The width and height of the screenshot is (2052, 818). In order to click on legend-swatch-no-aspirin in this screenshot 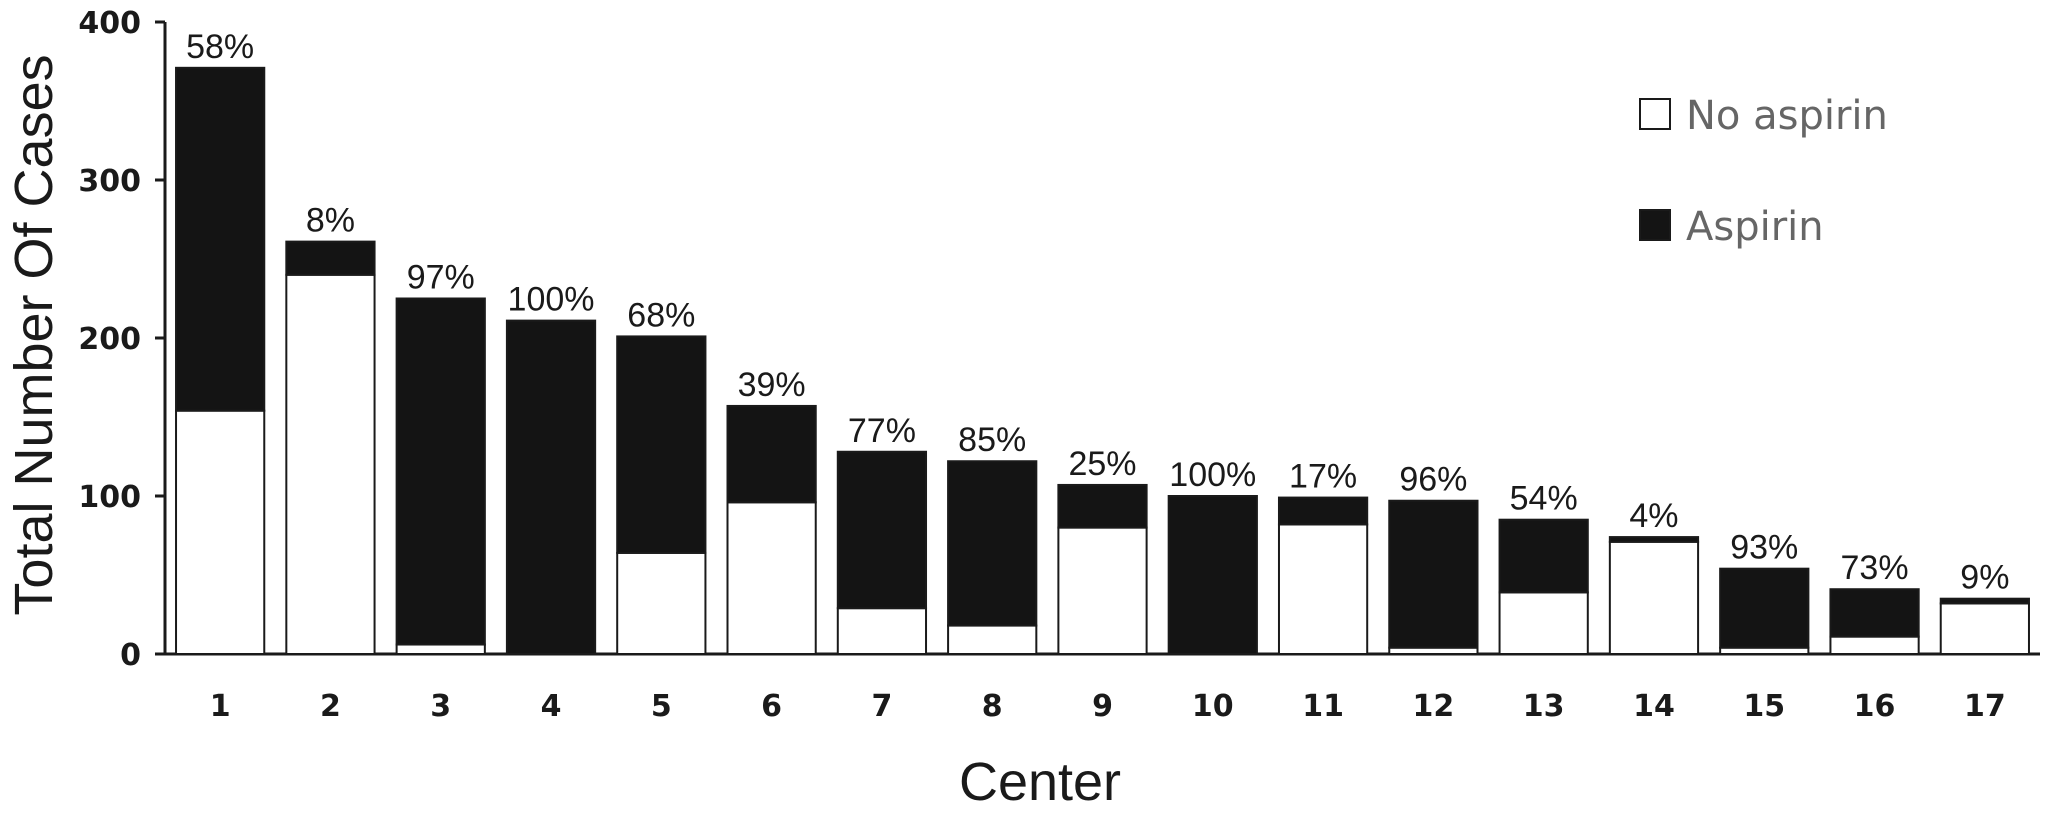, I will do `click(1655, 114)`.